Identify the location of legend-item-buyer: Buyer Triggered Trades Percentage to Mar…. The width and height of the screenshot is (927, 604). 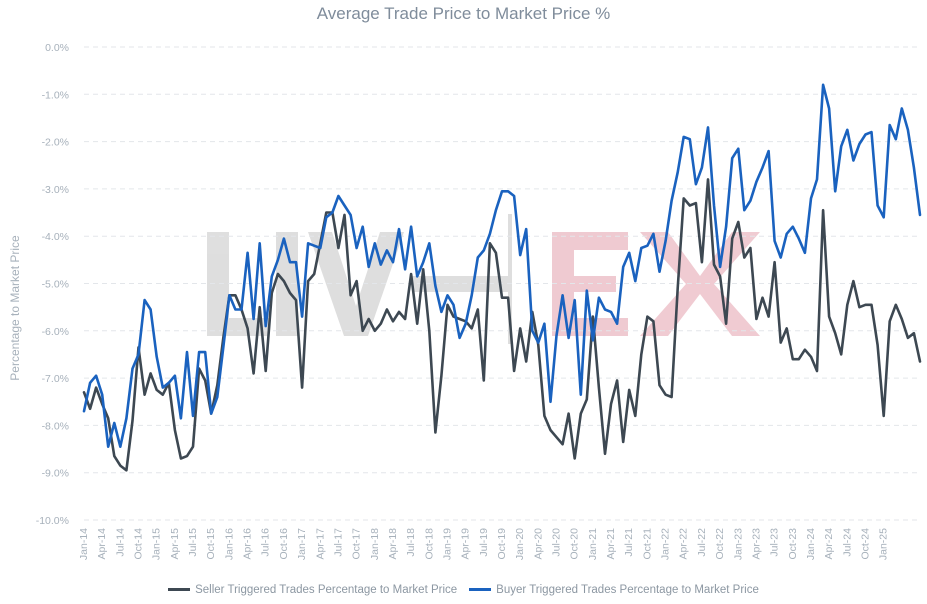
(614, 590).